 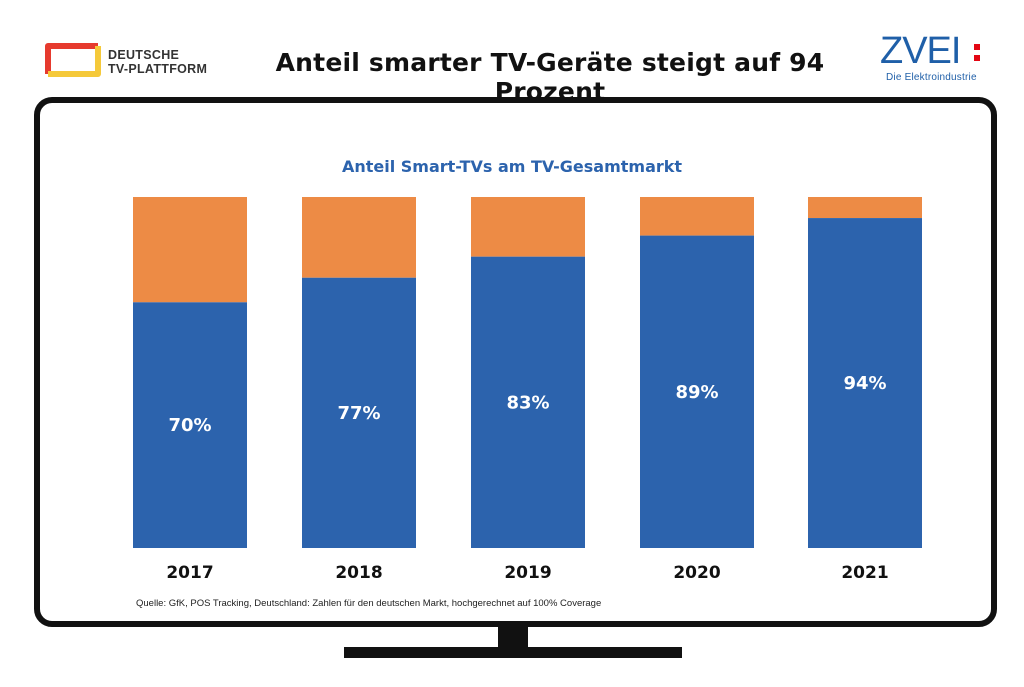 I want to click on data-label-2020: 89%, so click(x=696, y=392).